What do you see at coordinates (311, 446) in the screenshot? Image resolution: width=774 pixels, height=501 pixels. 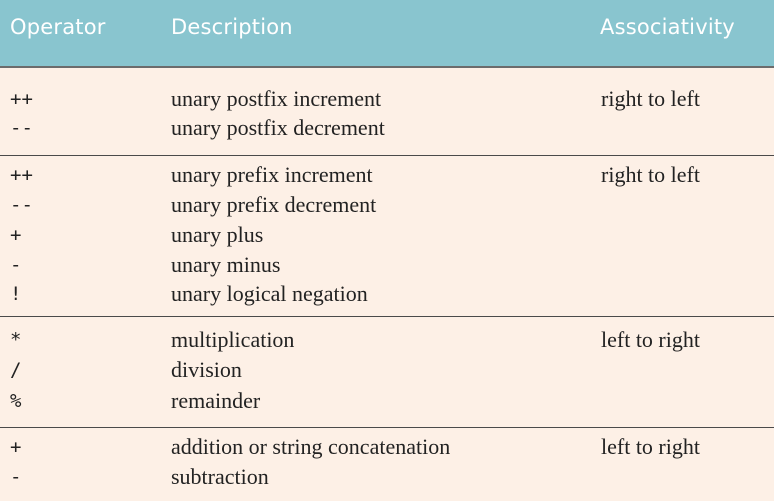 I see `description-cell: addition or string concatenation` at bounding box center [311, 446].